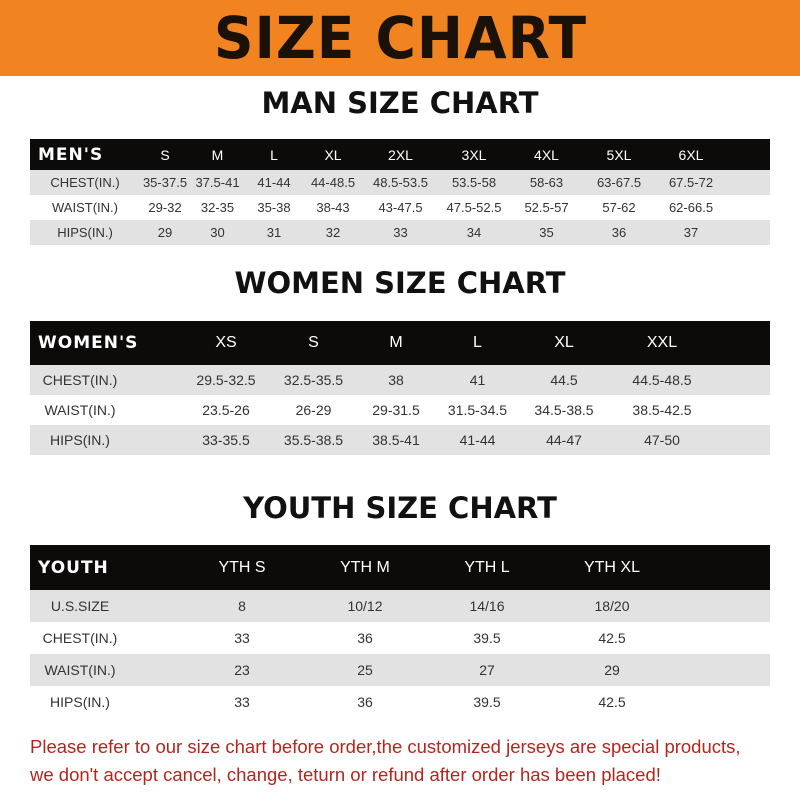 This screenshot has width=800, height=800. What do you see at coordinates (217, 207) in the screenshot?
I see `table-cell: 32-35` at bounding box center [217, 207].